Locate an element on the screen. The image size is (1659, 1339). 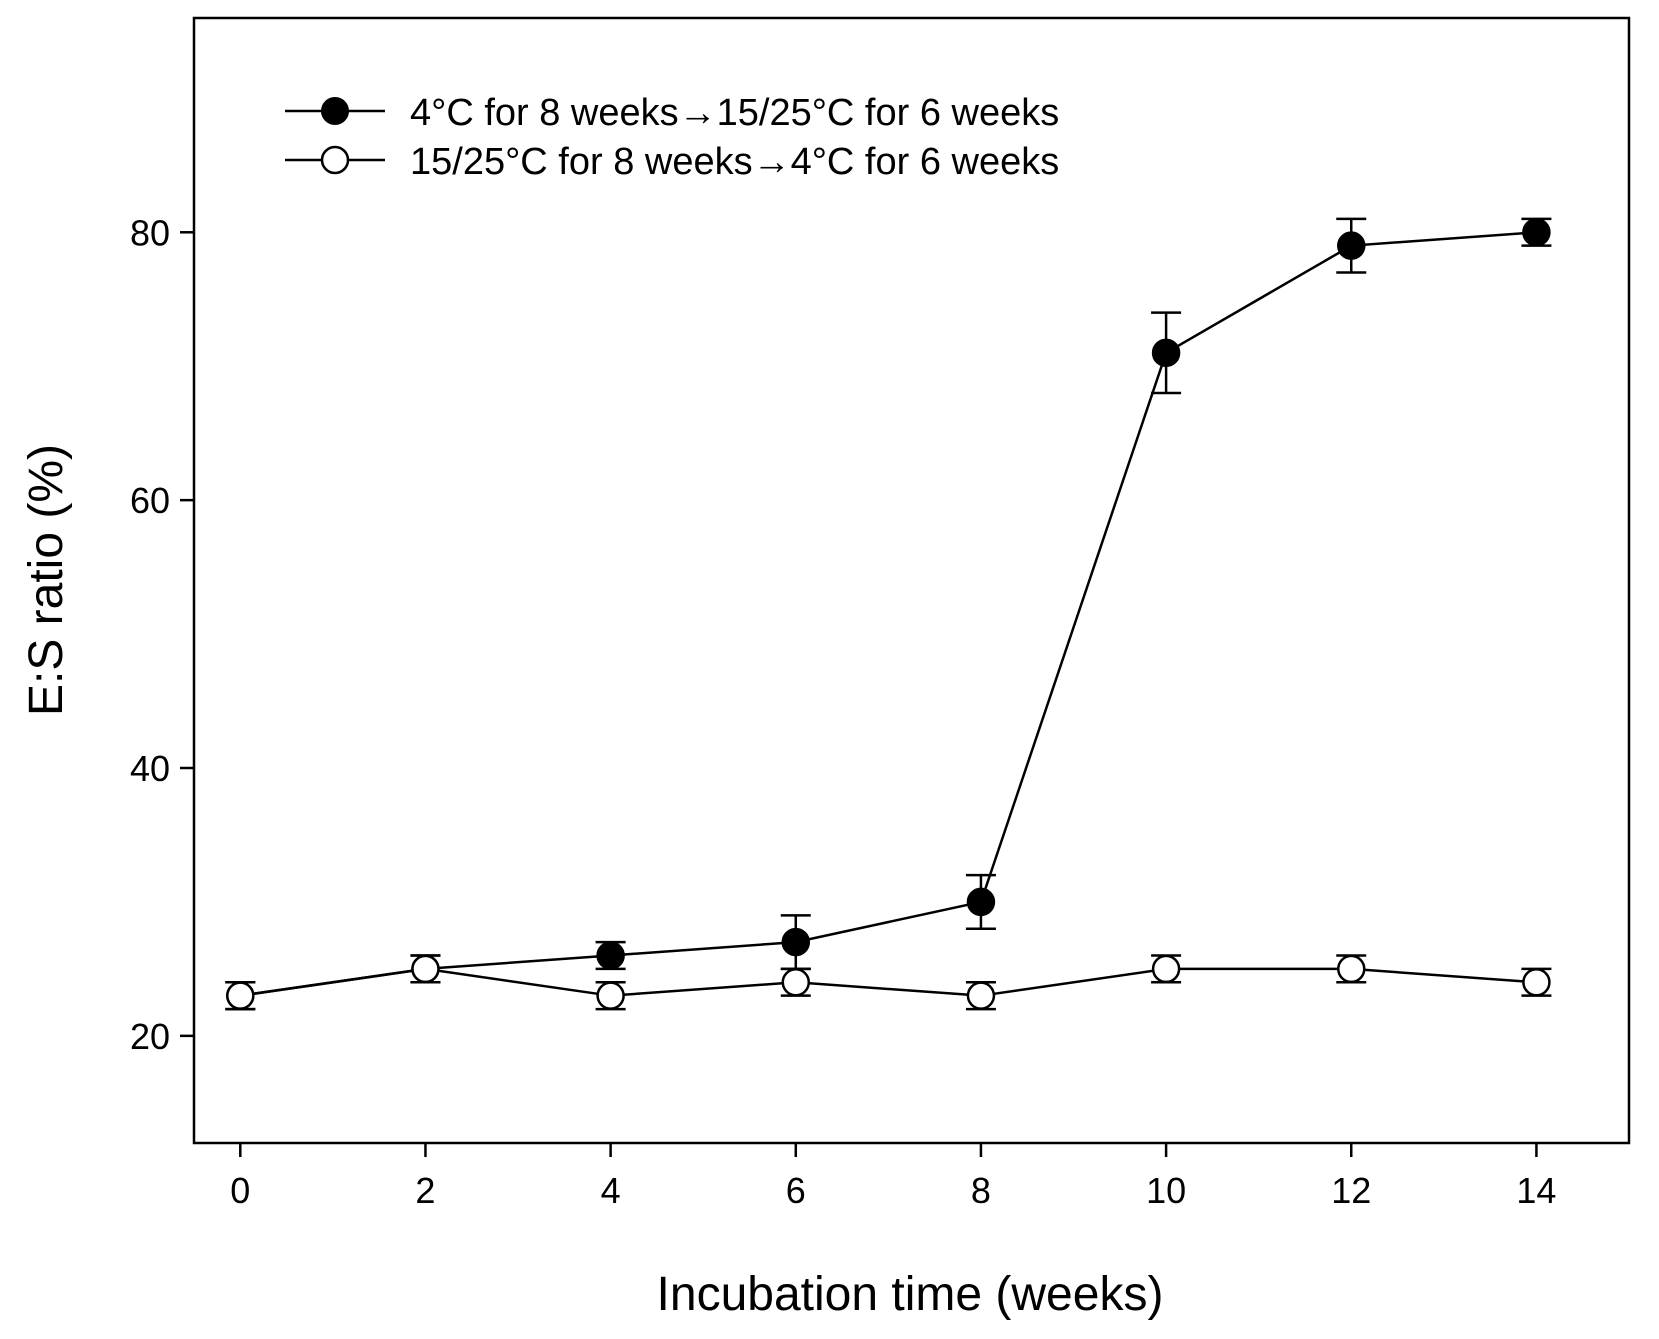
legend-label-2: 15/25°C for 8 weeks→4°C for 6 weeks is located at coordinates (734, 162).